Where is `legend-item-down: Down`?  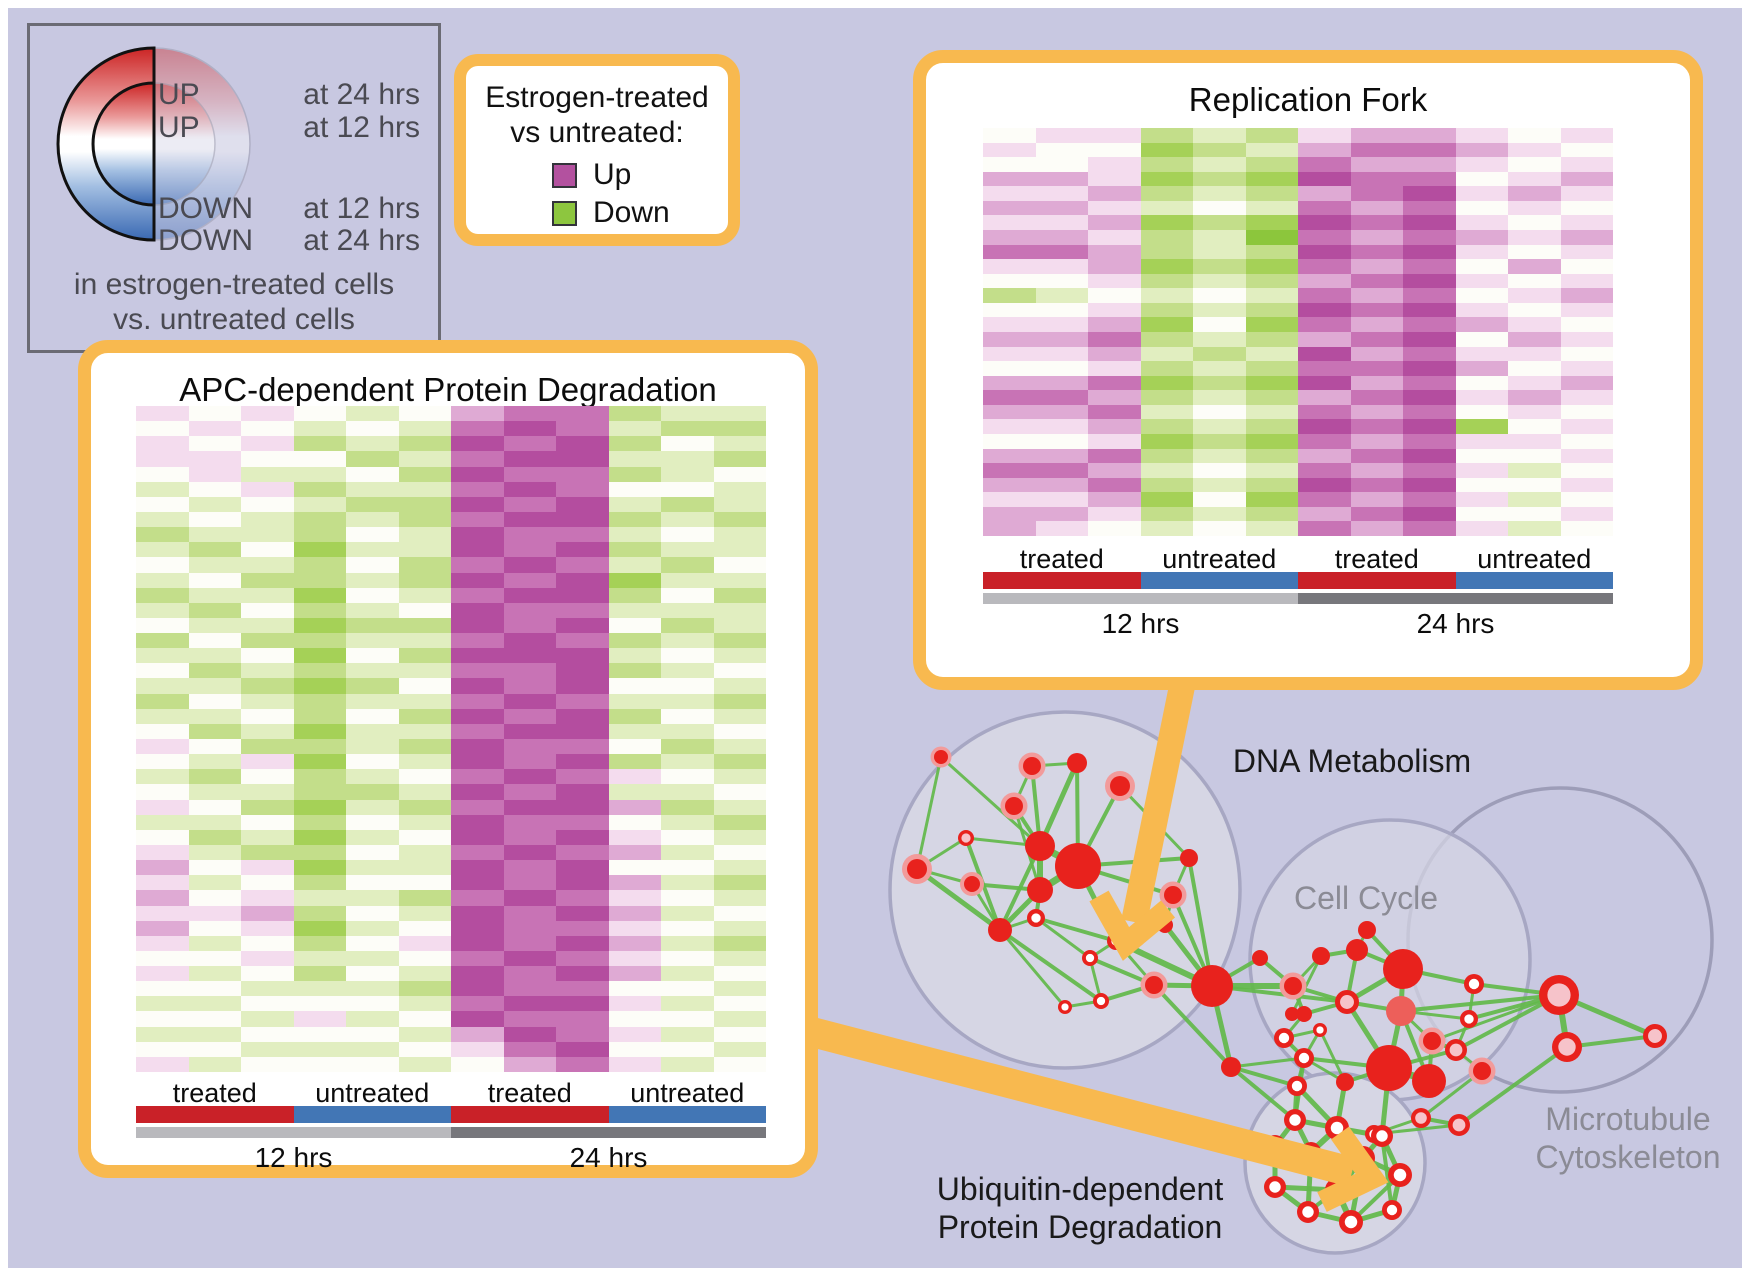 legend-item-down: Down is located at coordinates (640, 213).